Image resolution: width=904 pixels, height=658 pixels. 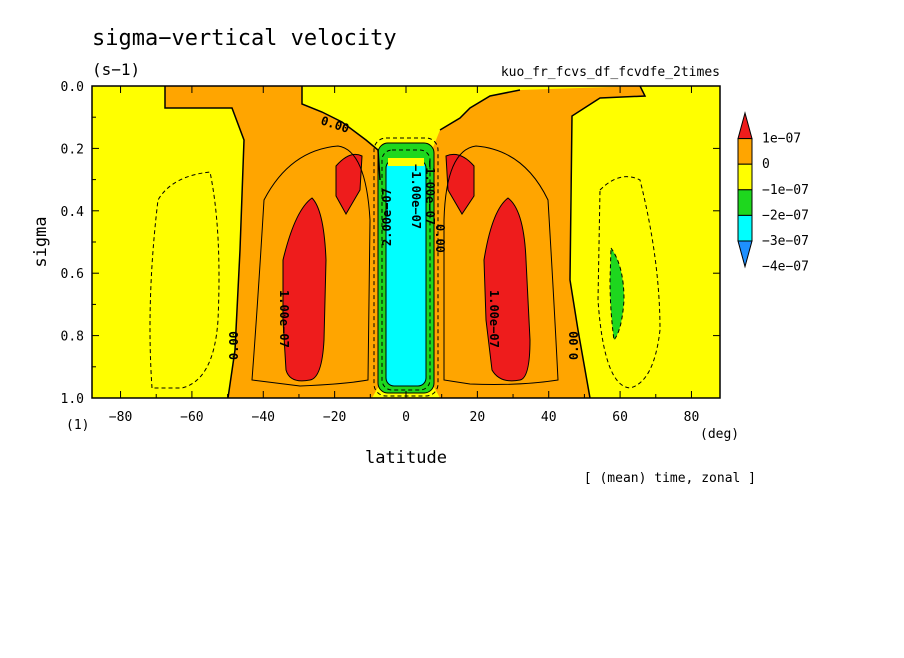 I want to click on footer-note: [ (mean) time, zonal ], so click(x=670, y=478).